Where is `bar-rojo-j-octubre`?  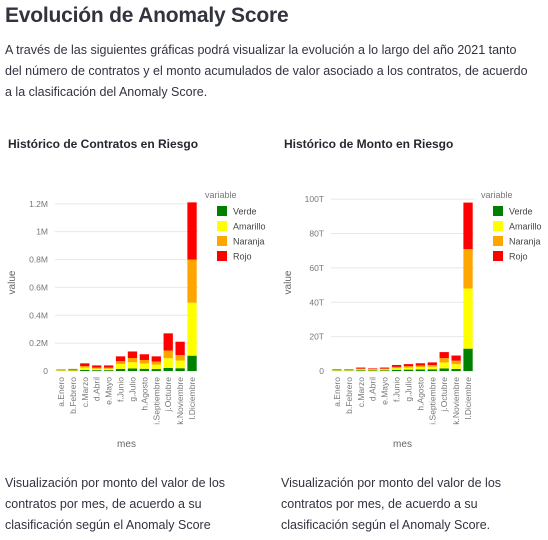
bar-rojo-j-octubre is located at coordinates (444, 355).